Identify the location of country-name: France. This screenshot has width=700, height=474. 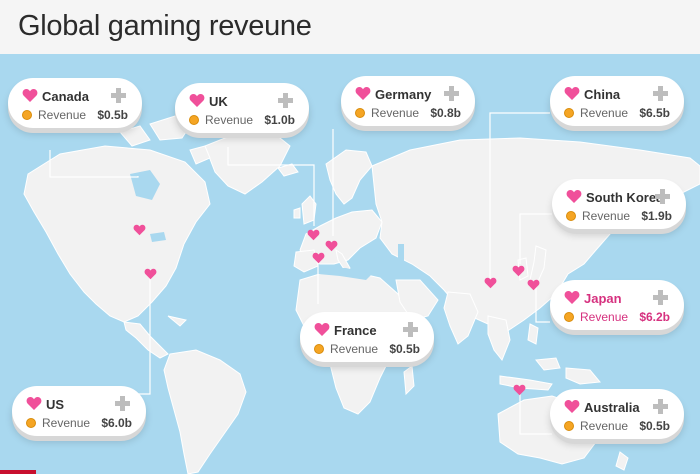
(355, 330).